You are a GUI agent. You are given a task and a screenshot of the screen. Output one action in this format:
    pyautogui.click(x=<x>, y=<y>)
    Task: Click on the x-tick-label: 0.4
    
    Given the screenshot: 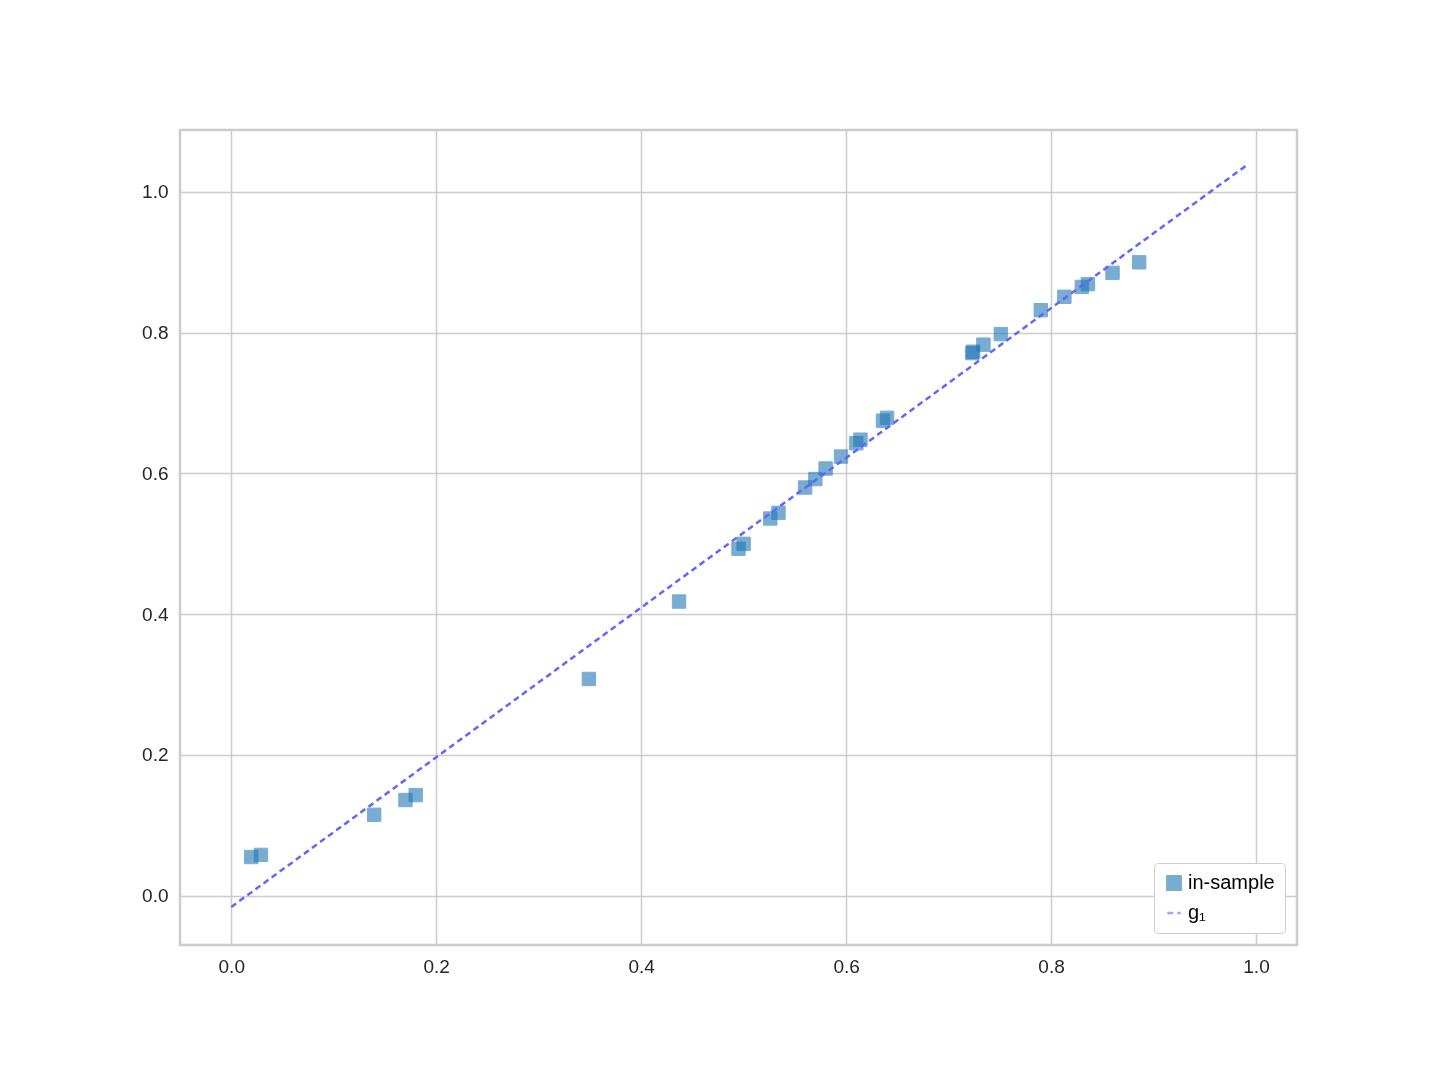 What is the action you would take?
    pyautogui.click(x=642, y=966)
    